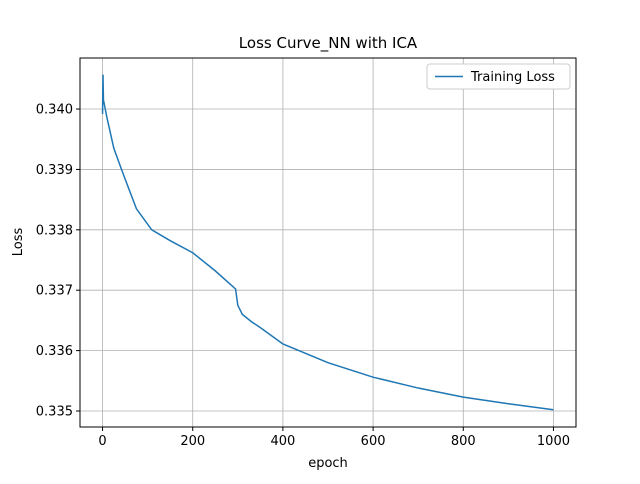 The width and height of the screenshot is (640, 484). What do you see at coordinates (373, 441) in the screenshot?
I see `x-tick-label: 600` at bounding box center [373, 441].